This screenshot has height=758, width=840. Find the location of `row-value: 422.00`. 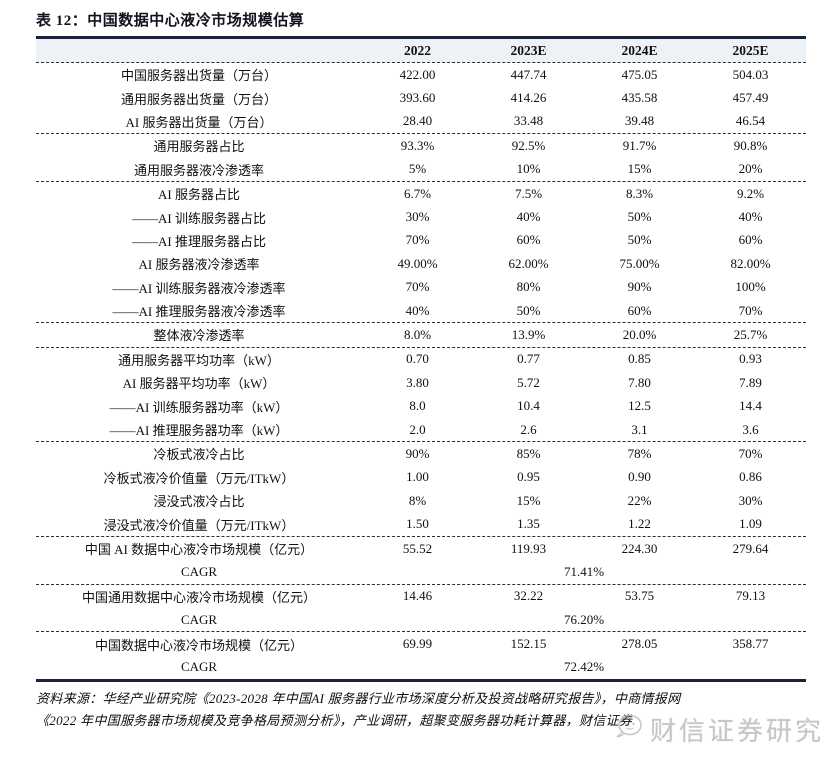

row-value: 422.00 is located at coordinates (417, 74).